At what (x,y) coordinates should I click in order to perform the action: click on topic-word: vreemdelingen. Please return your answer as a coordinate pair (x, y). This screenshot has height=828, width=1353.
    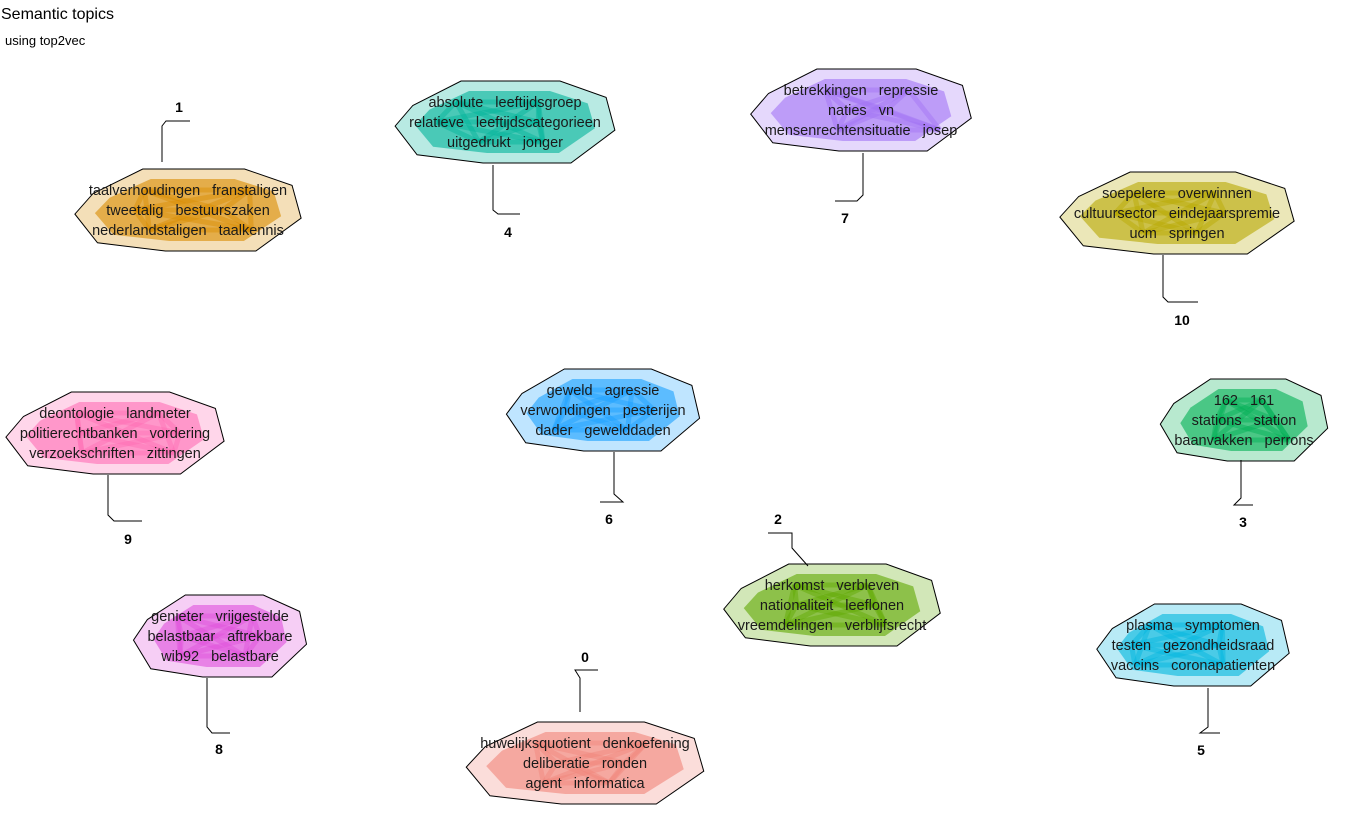
    Looking at the image, I should click on (785, 626).